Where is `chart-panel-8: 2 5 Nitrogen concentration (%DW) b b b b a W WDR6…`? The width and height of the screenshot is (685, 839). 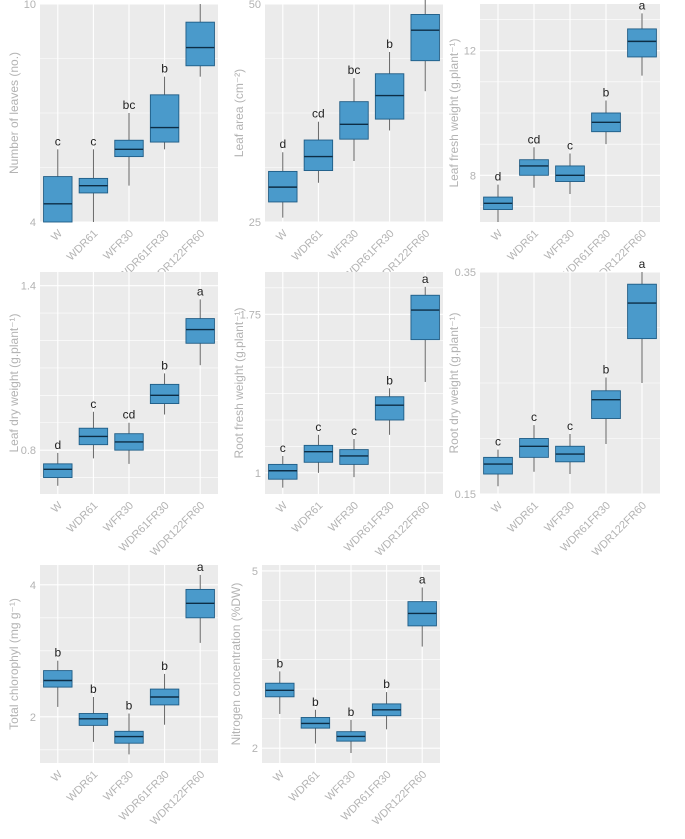 chart-panel-8: 2 5 Nitrogen concentration (%DW) b b b b a W WDR6… is located at coordinates (334, 696).